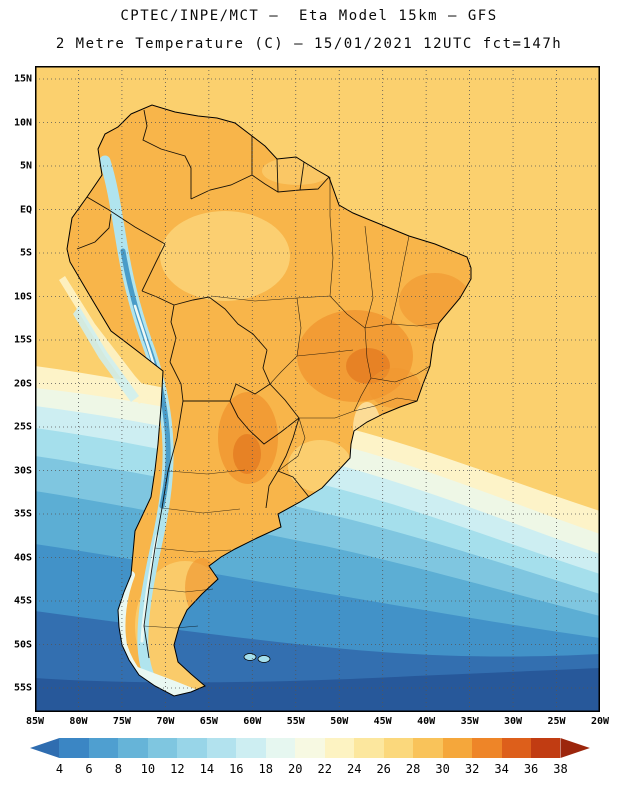  What do you see at coordinates (22, 122) in the screenshot?
I see `lat-tick-label: 10N` at bounding box center [22, 122].